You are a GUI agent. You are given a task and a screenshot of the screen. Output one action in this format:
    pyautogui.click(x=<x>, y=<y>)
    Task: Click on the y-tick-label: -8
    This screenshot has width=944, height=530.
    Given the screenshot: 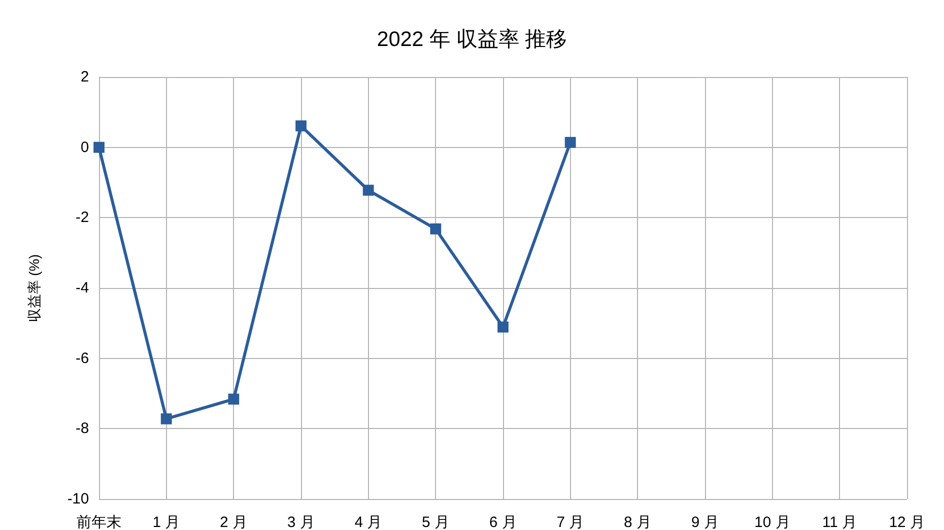 What is the action you would take?
    pyautogui.click(x=82, y=429)
    